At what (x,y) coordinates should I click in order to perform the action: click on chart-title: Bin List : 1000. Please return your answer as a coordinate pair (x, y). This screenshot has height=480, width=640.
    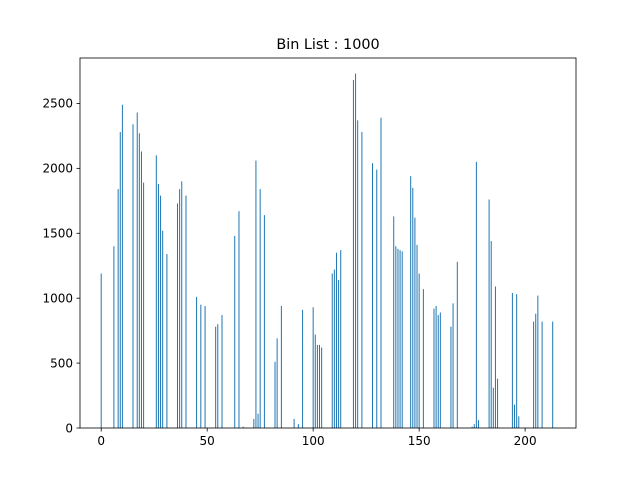
    Looking at the image, I should click on (327, 45).